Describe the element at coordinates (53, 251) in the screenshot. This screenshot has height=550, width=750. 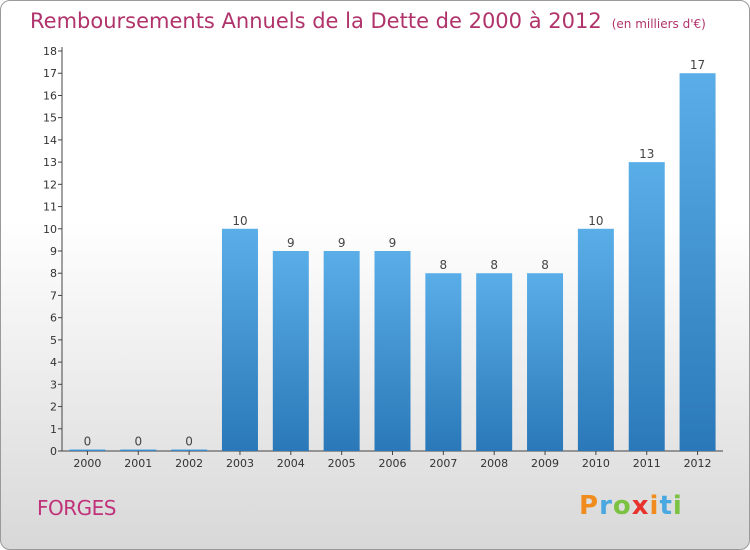
I see `y-tick-label: 9` at that location.